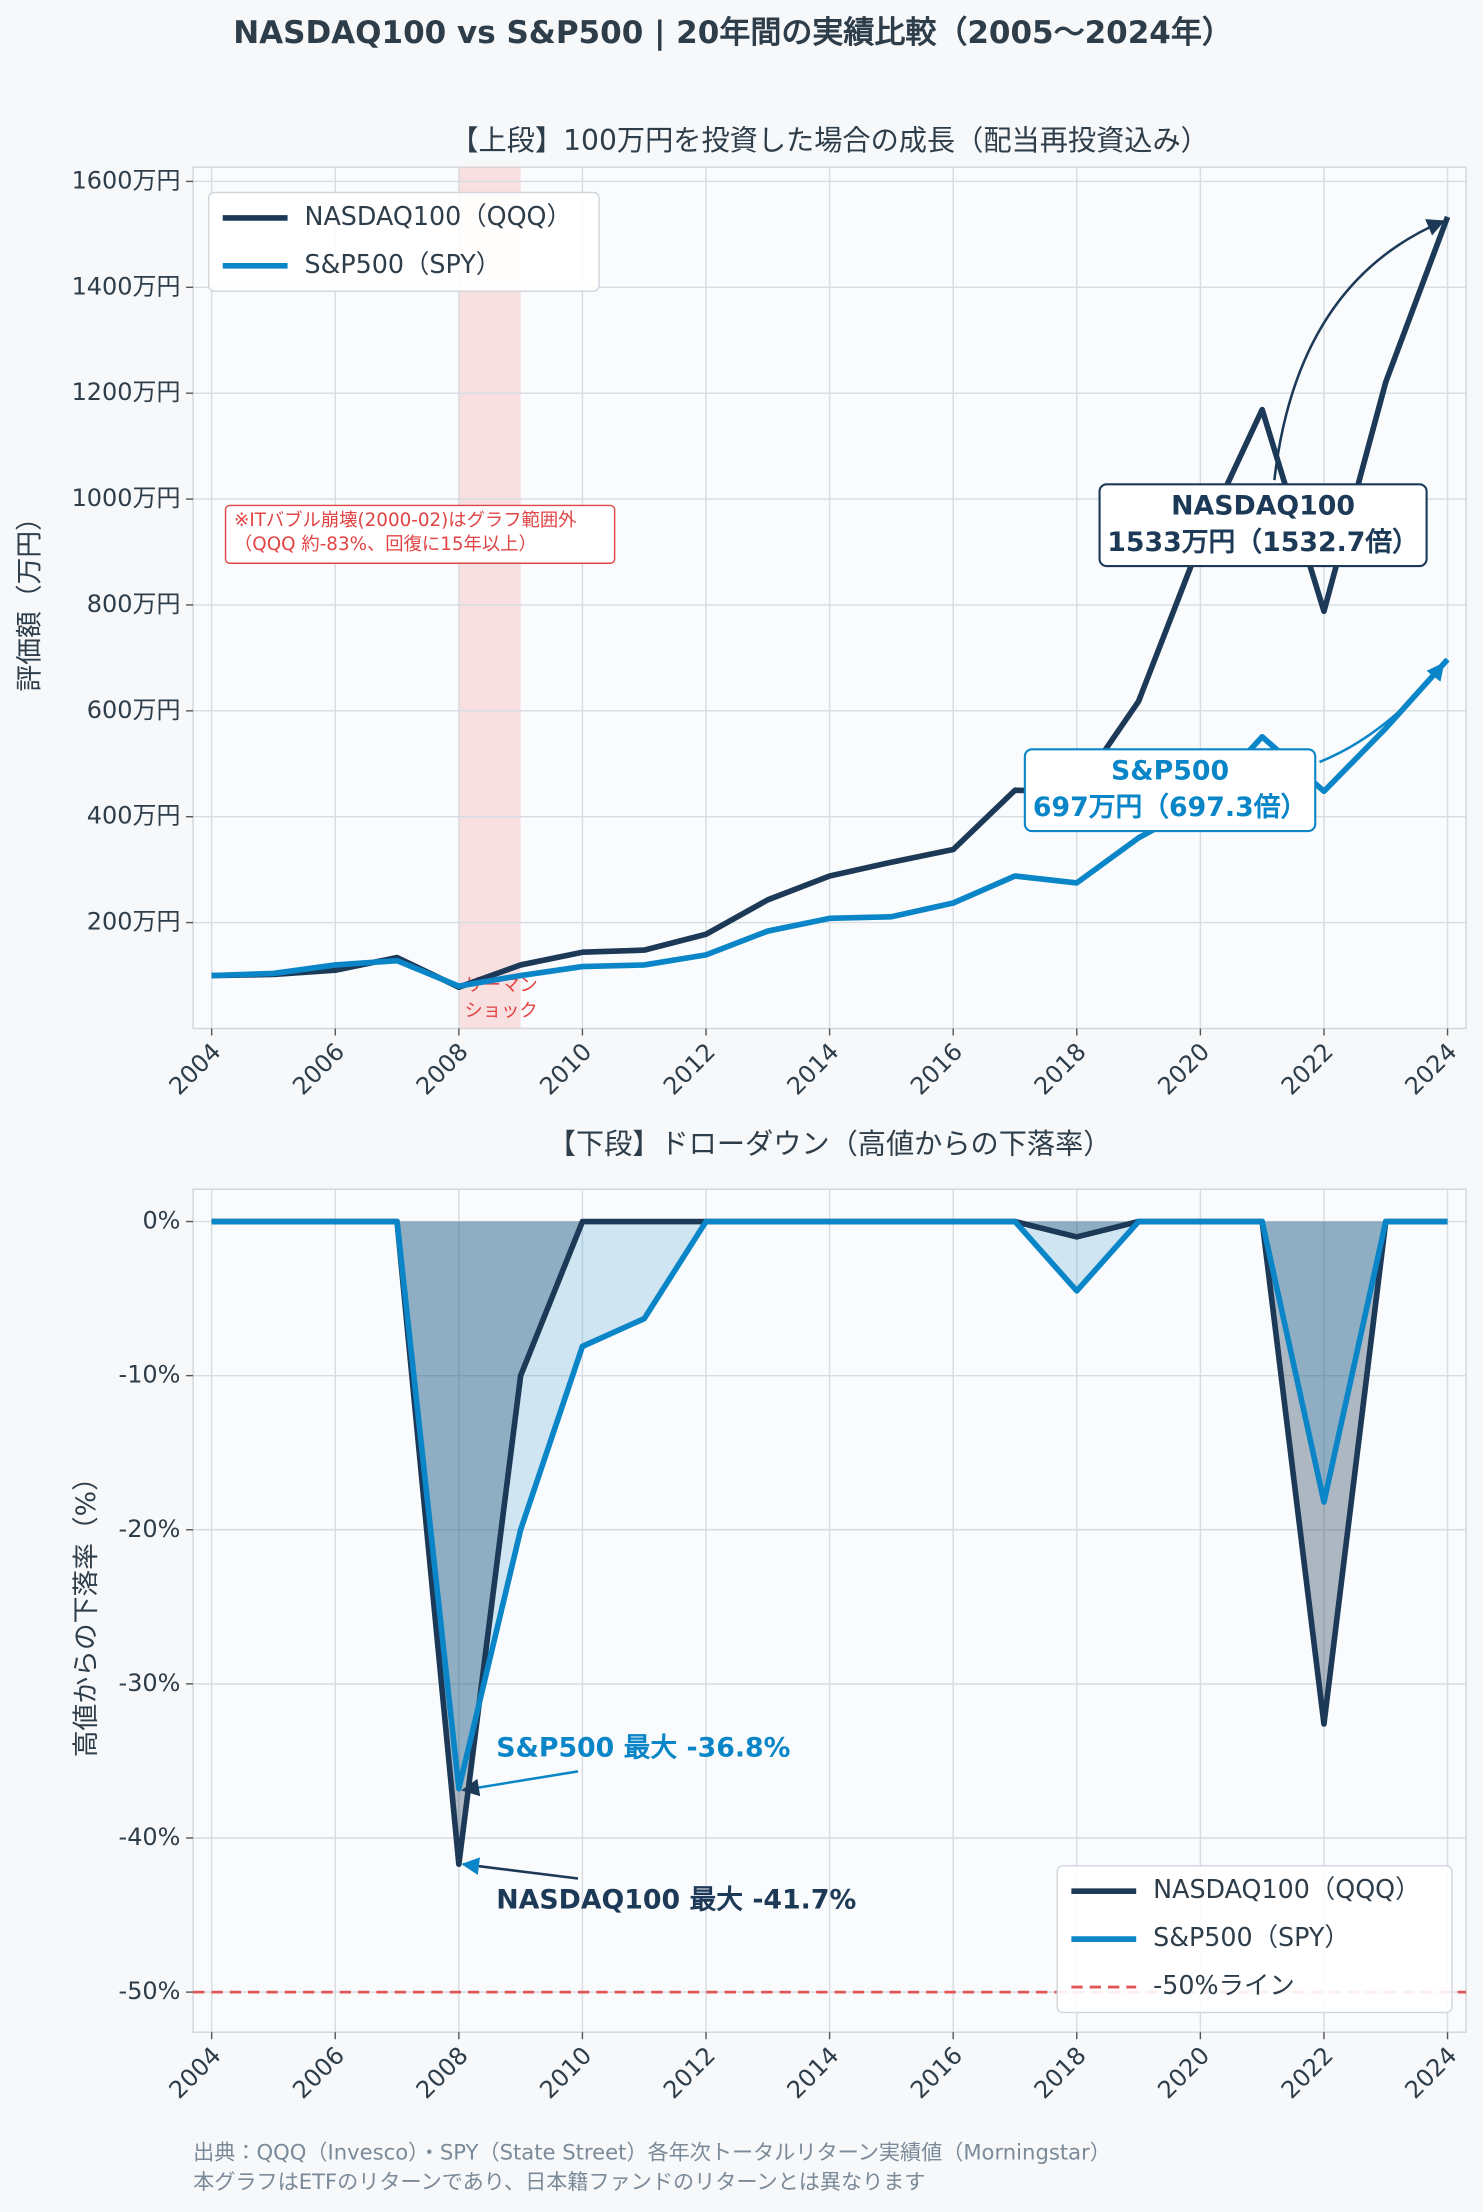 This screenshot has height=2212, width=1483. I want to click on y-tick-label: 800万円, so click(134, 604).